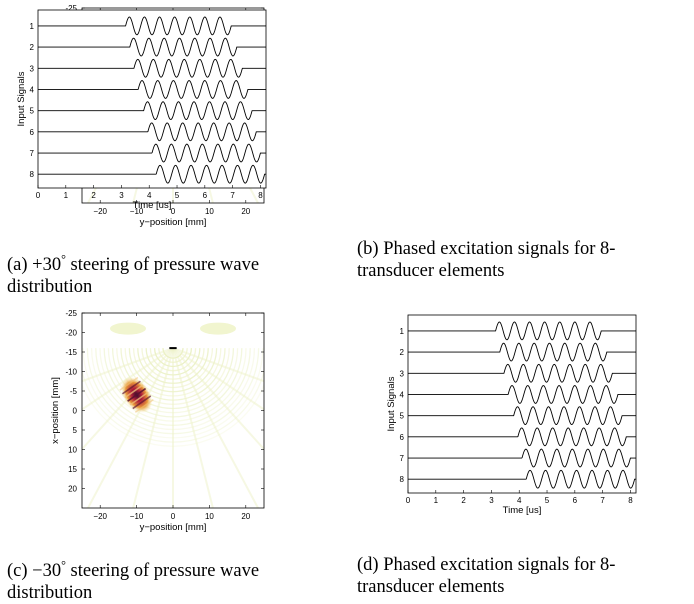  What do you see at coordinates (431, 271) in the screenshot?
I see `caption-b-line2: transducer elements` at bounding box center [431, 271].